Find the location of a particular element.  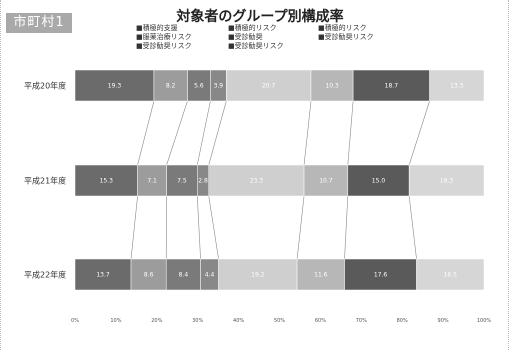

value-label: 8.6 is located at coordinates (149, 275).